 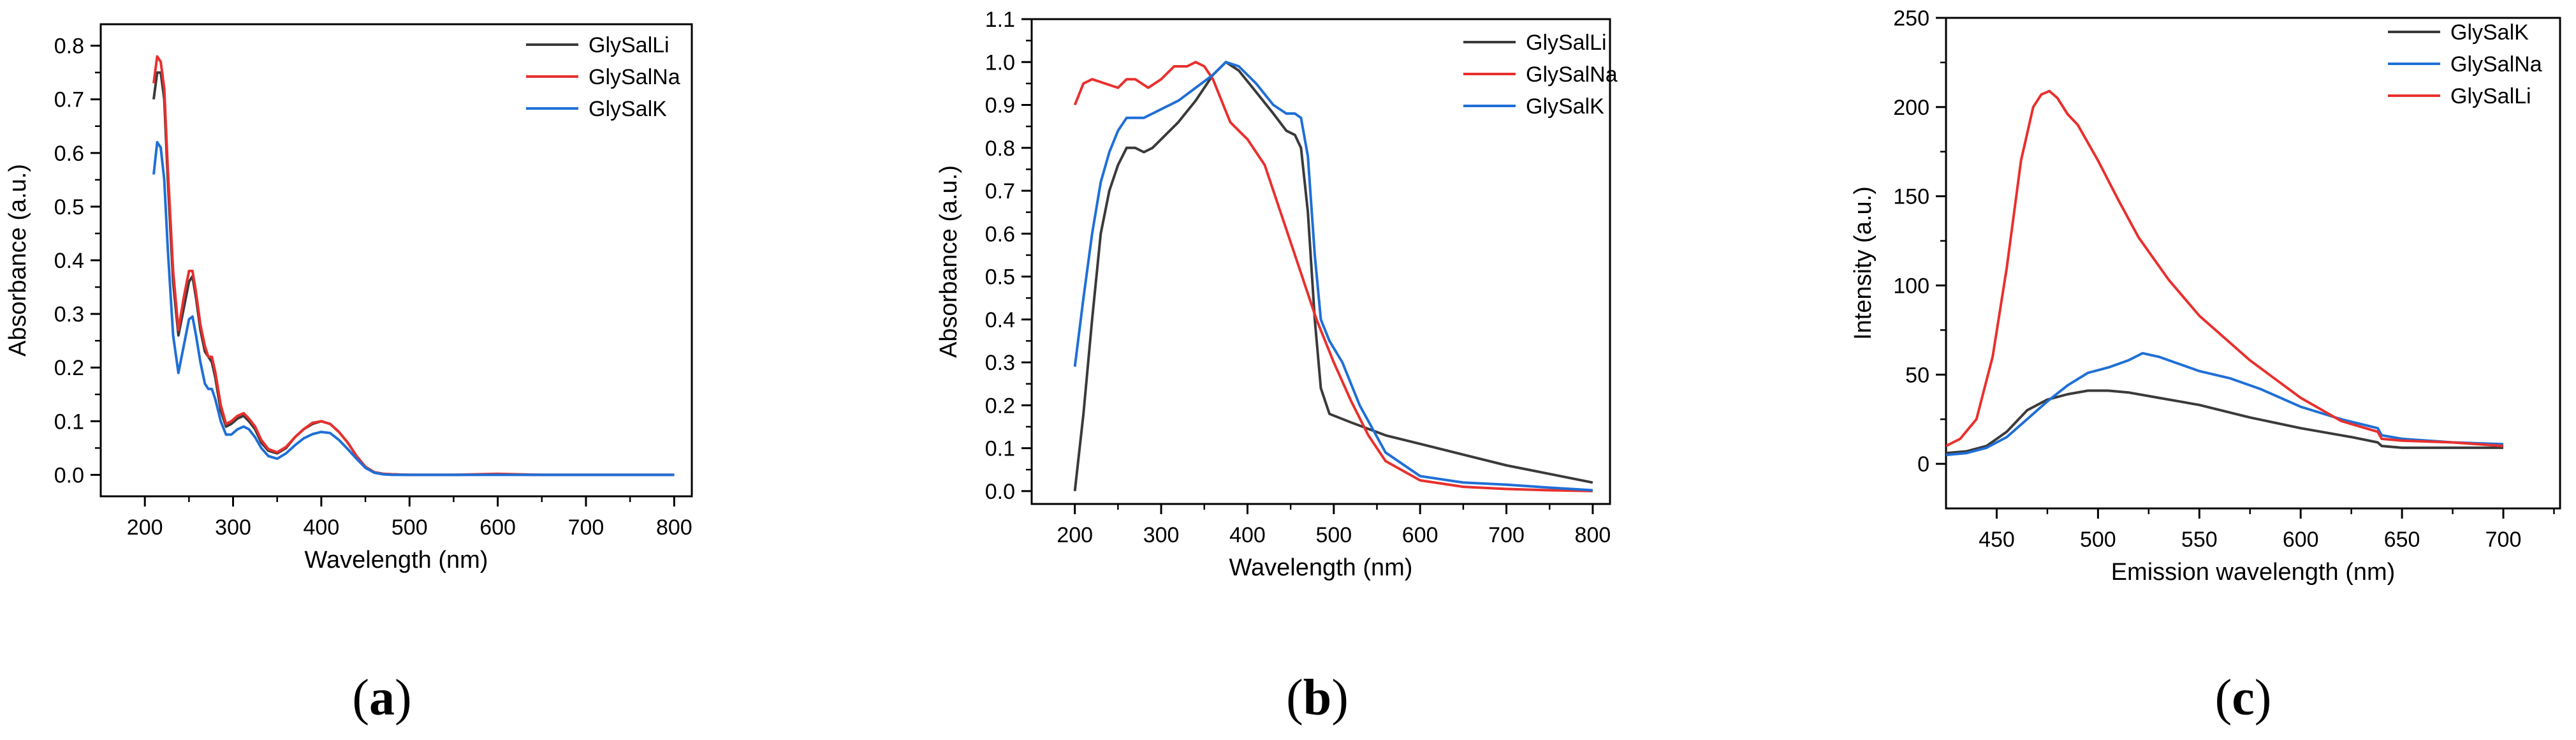 What do you see at coordinates (1911, 197) in the screenshot?
I see `y-tick-label: 150` at bounding box center [1911, 197].